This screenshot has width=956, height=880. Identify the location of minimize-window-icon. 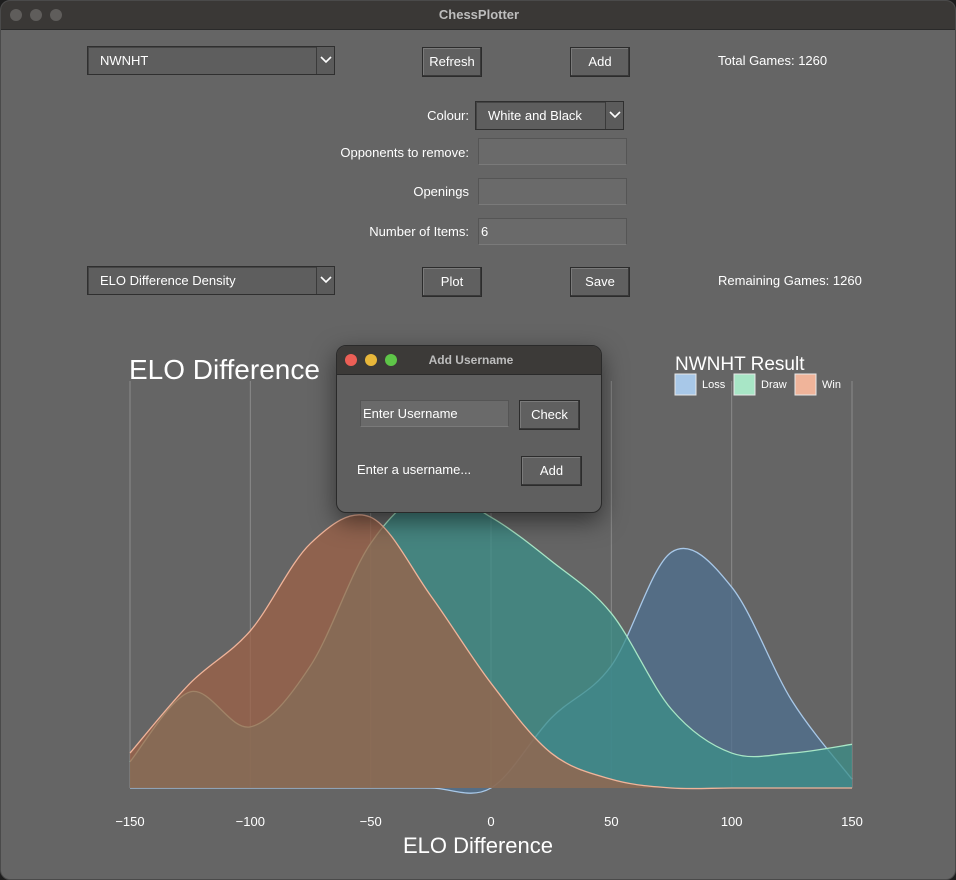
(36, 15).